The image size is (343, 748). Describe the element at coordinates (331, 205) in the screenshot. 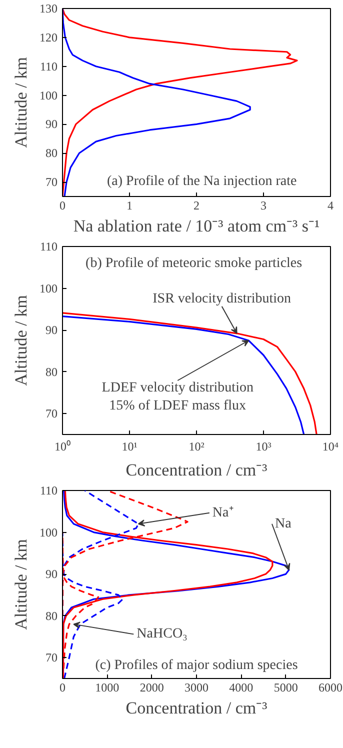

I see `x-tick-label: 4` at that location.